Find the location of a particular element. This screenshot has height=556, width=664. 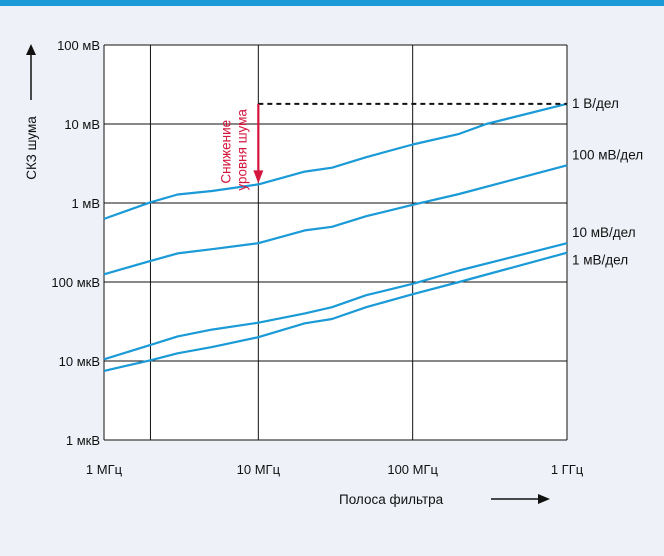

y-tick-label-2: 100 мкВ is located at coordinates (75, 282).